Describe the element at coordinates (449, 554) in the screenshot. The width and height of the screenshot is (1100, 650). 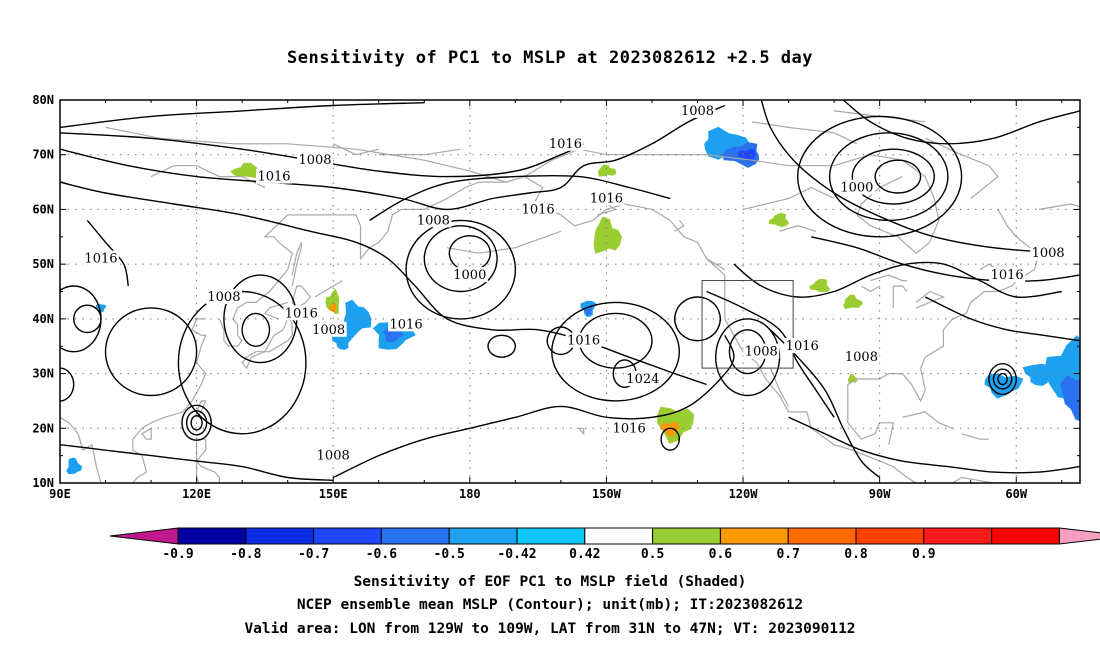
I see `colorbar-level-label: -0.5` at that location.